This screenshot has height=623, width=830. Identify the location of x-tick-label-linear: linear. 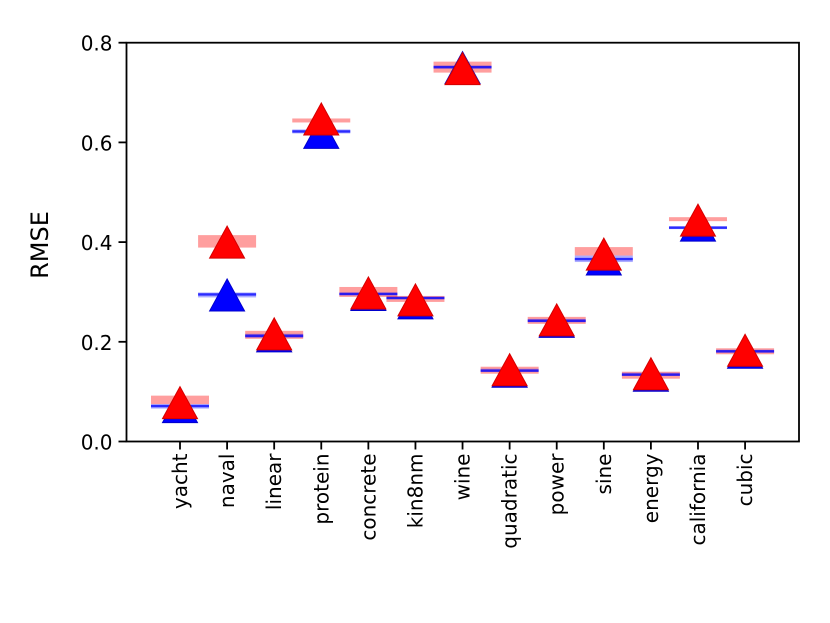
(274, 481).